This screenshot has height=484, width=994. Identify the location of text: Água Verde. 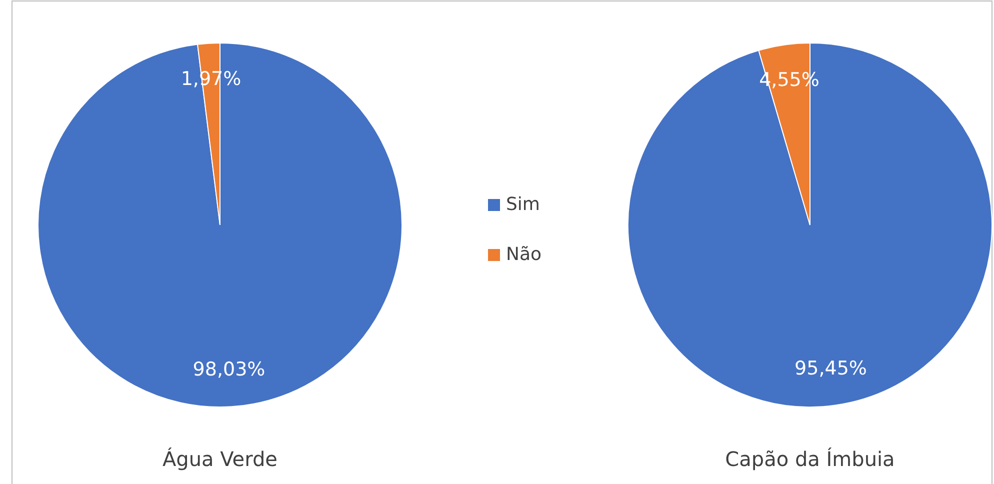
(220, 459).